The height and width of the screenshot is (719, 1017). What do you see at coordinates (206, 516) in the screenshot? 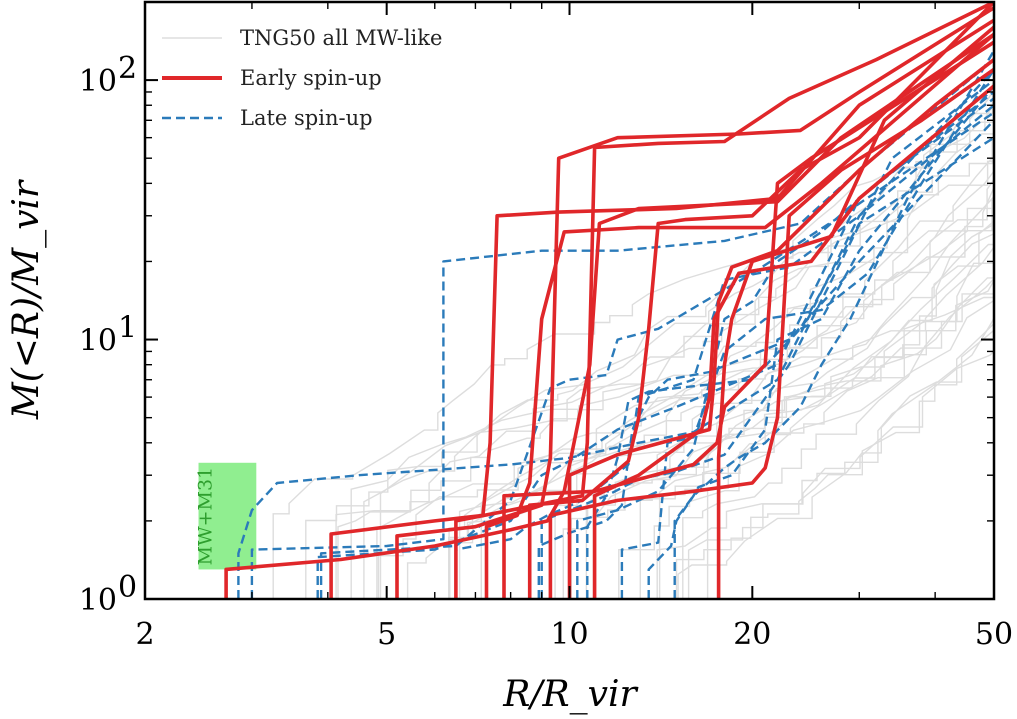
I see `region-label-mw-m31: MW+M31` at bounding box center [206, 516].